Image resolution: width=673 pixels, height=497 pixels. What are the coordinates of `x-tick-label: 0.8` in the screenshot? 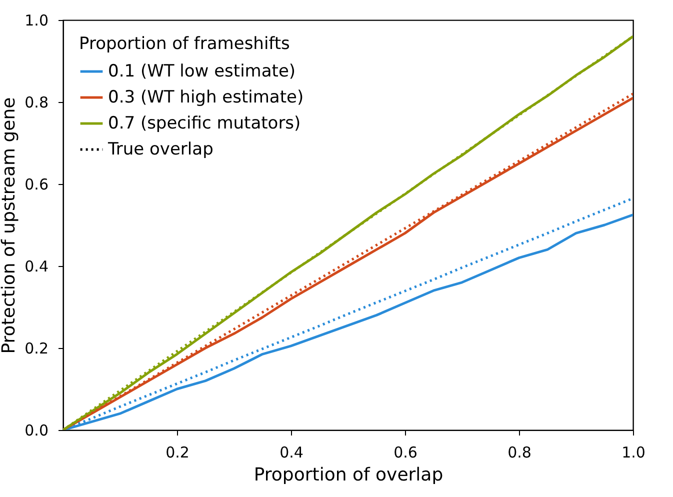 It's located at (520, 453).